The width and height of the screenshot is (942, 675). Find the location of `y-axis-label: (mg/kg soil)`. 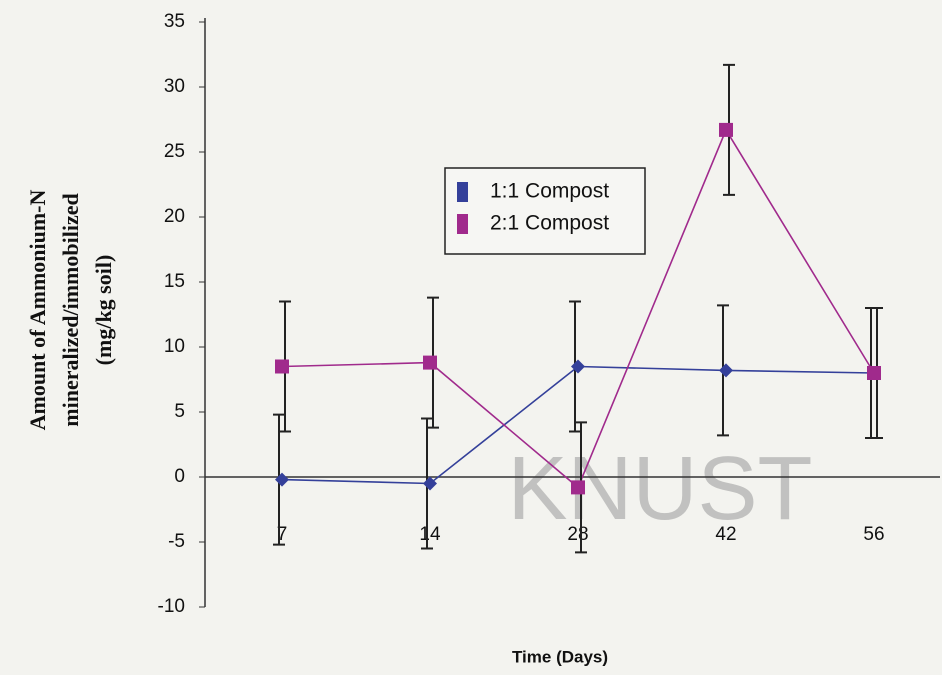

y-axis-label: (mg/kg soil) is located at coordinates (103, 310).